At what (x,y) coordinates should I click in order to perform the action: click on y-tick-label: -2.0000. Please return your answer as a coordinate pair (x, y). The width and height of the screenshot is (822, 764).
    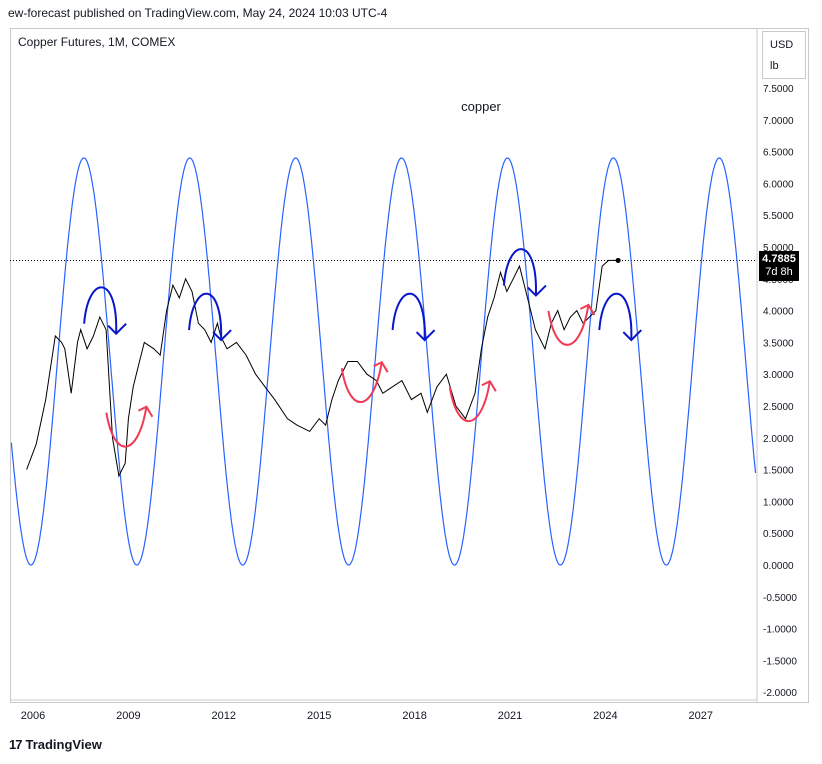
    Looking at the image, I should click on (780, 693).